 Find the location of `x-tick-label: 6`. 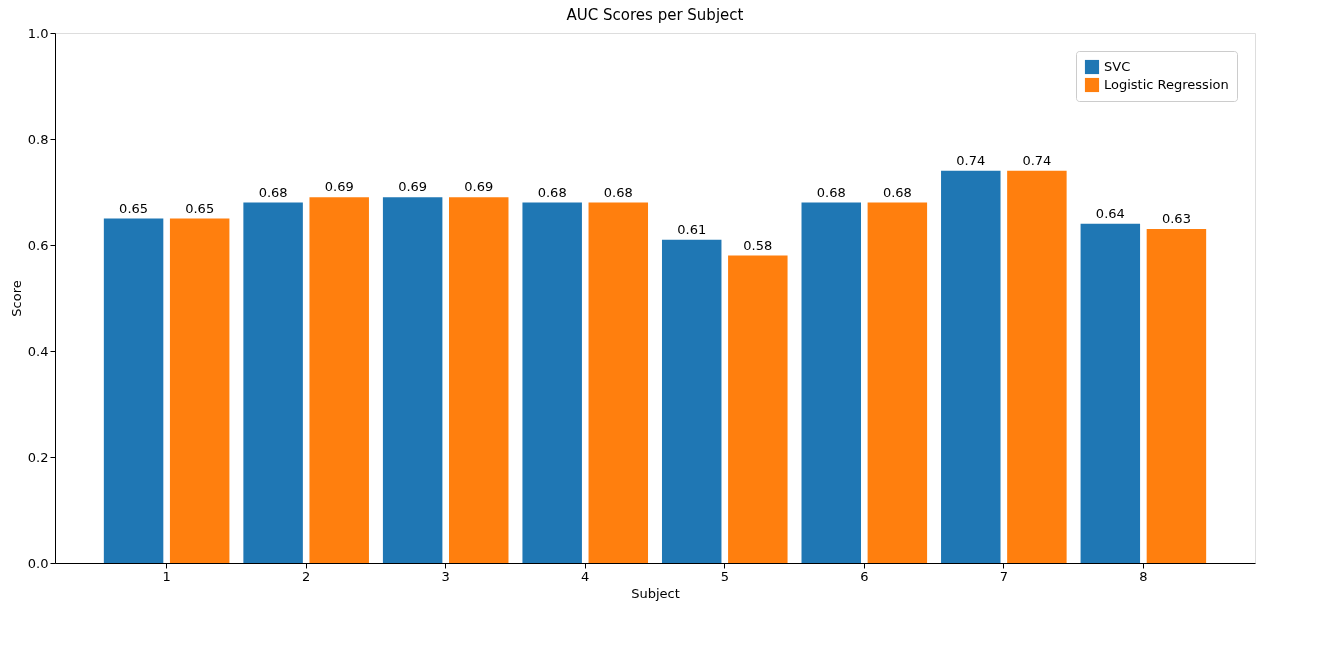

x-tick-label: 6 is located at coordinates (864, 576).